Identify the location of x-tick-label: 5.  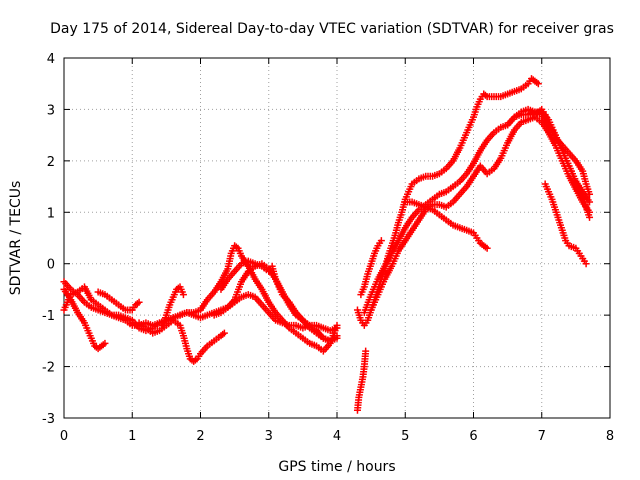
(405, 436).